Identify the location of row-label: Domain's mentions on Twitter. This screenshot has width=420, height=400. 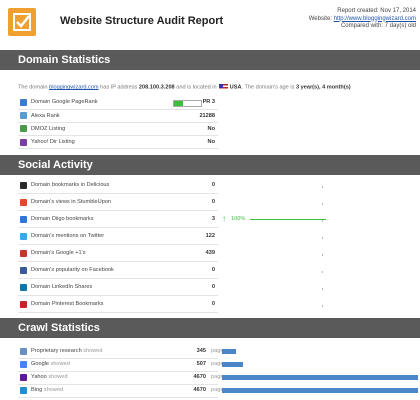
(68, 236).